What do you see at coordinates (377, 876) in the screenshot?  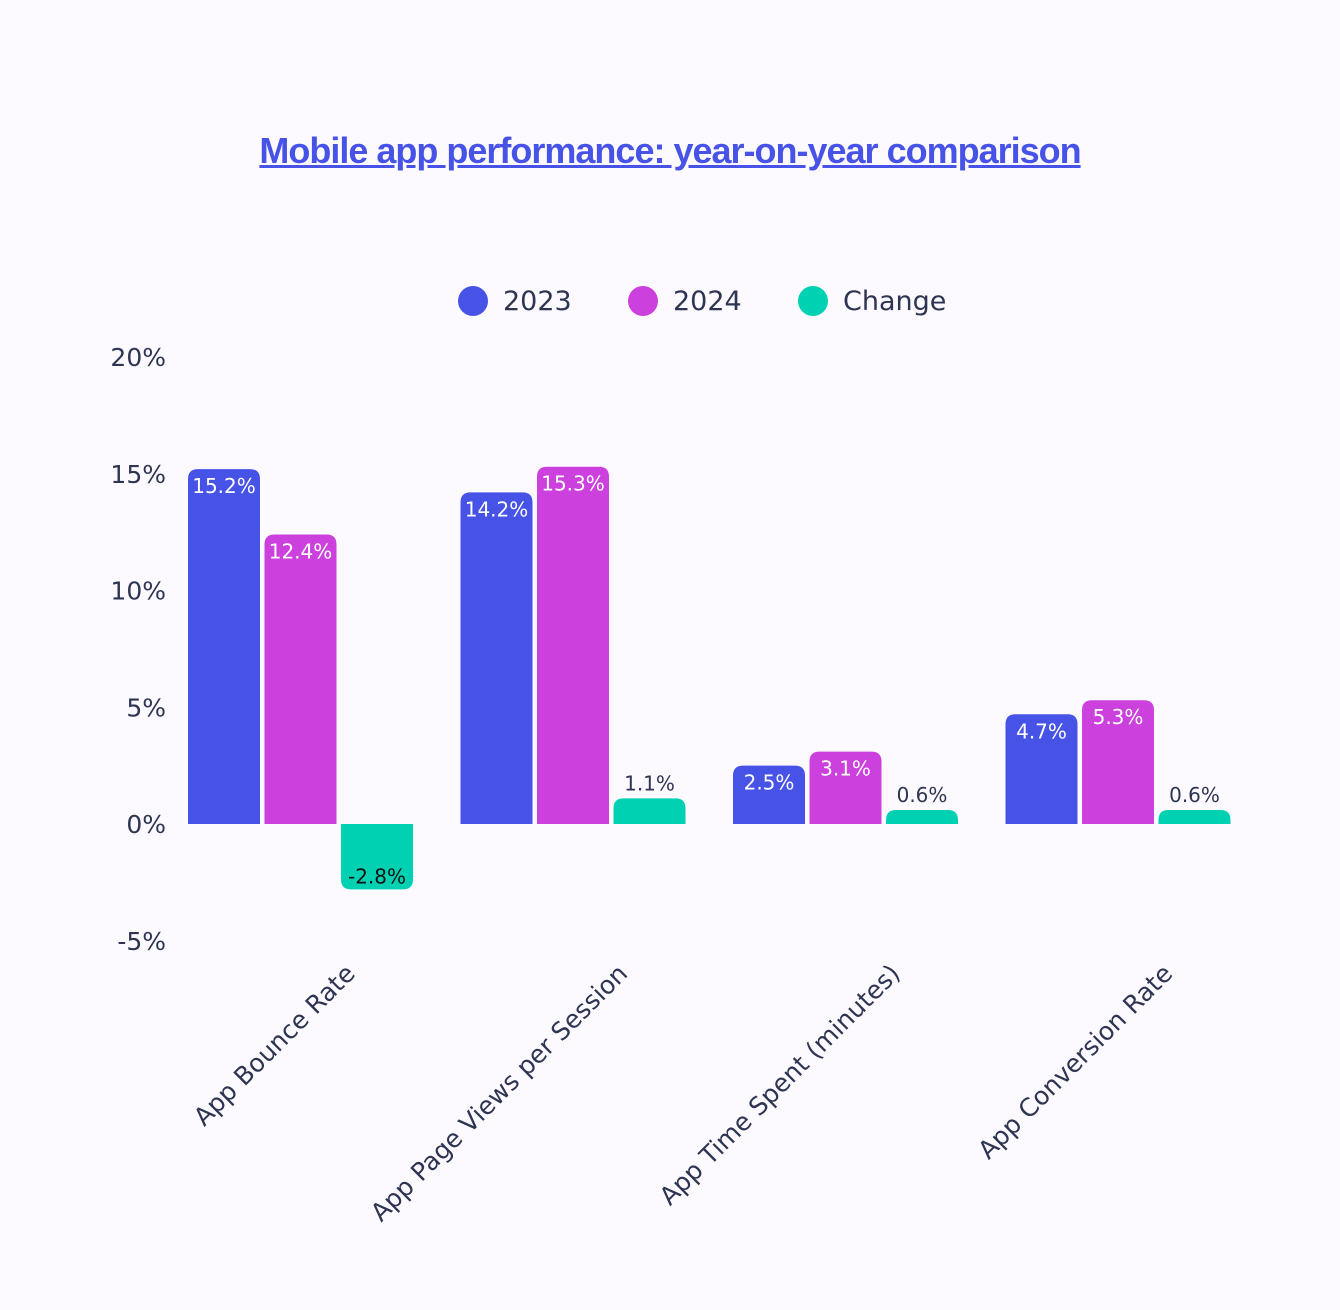 I see `data-label: -2.8%` at bounding box center [377, 876].